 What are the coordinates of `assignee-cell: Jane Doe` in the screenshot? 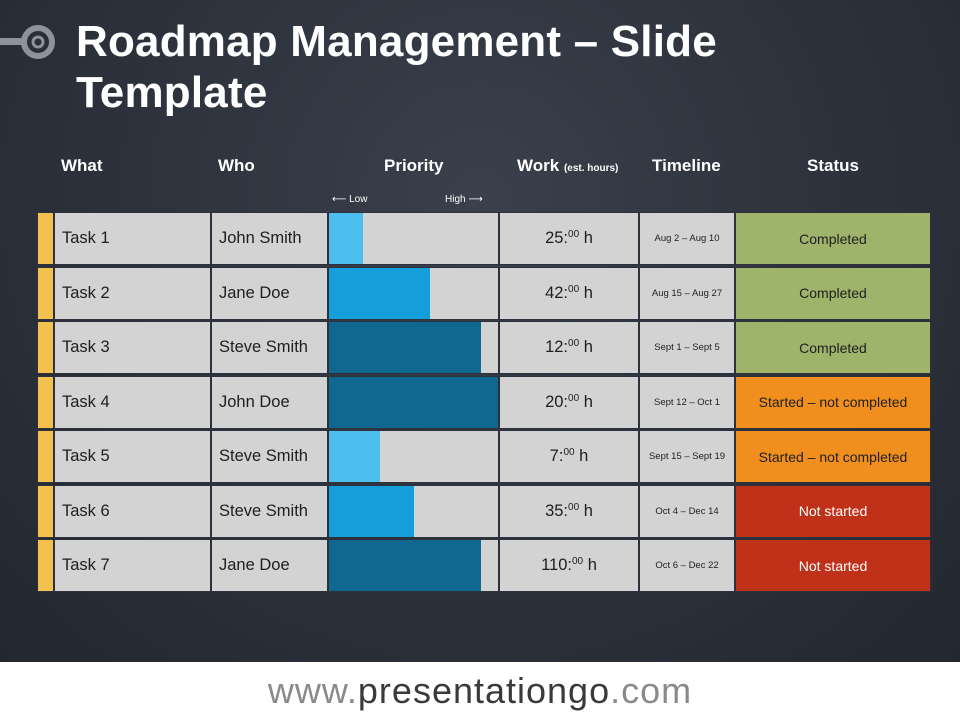 It's located at (269, 293).